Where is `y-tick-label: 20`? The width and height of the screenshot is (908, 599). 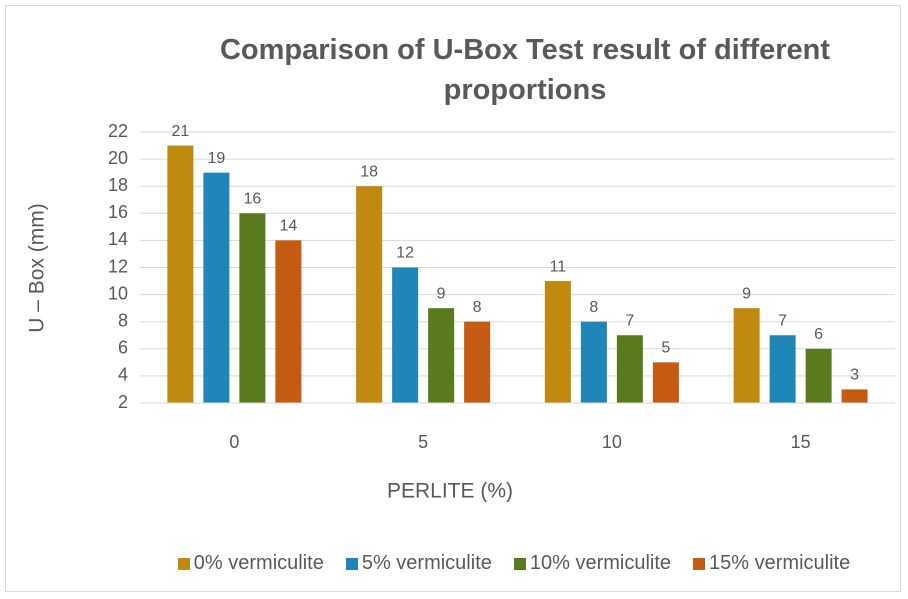
y-tick-label: 20 is located at coordinates (118, 158).